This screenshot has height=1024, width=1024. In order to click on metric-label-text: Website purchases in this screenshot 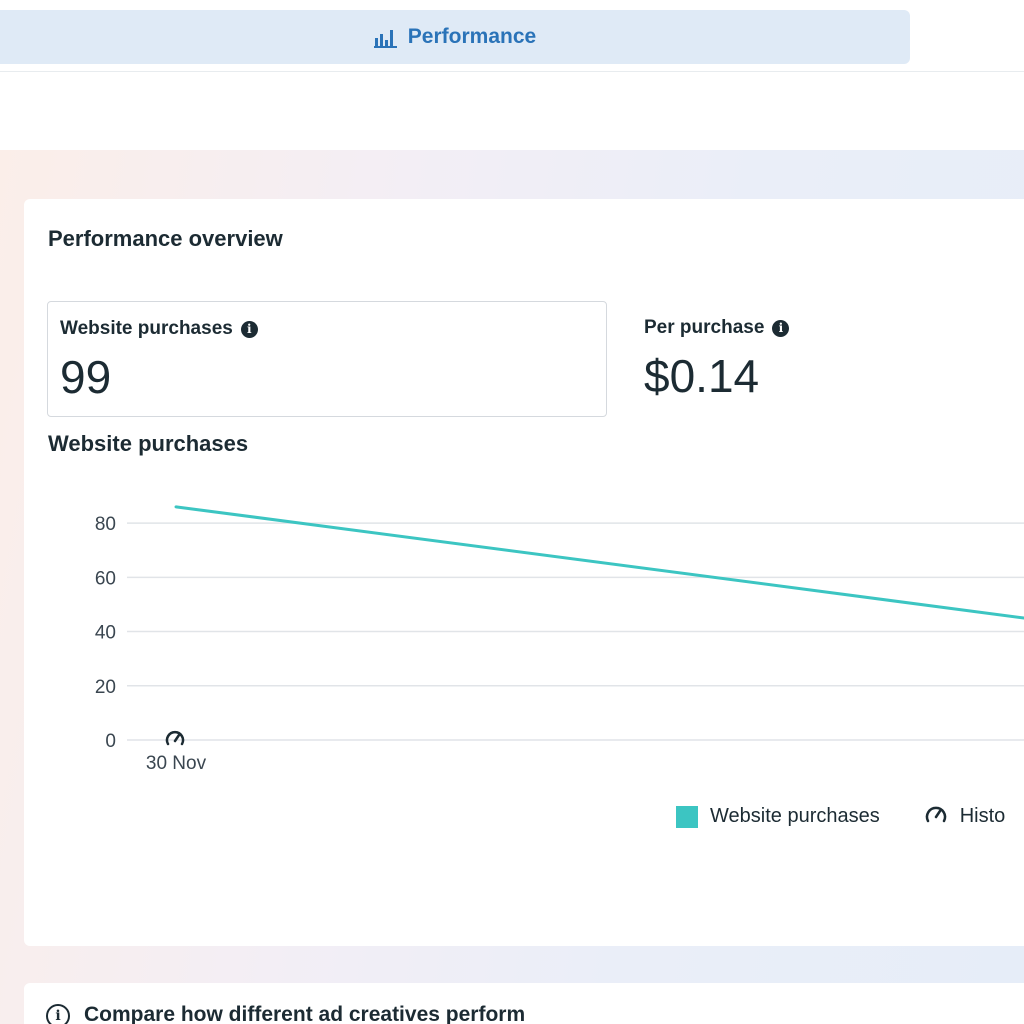, I will do `click(146, 328)`.